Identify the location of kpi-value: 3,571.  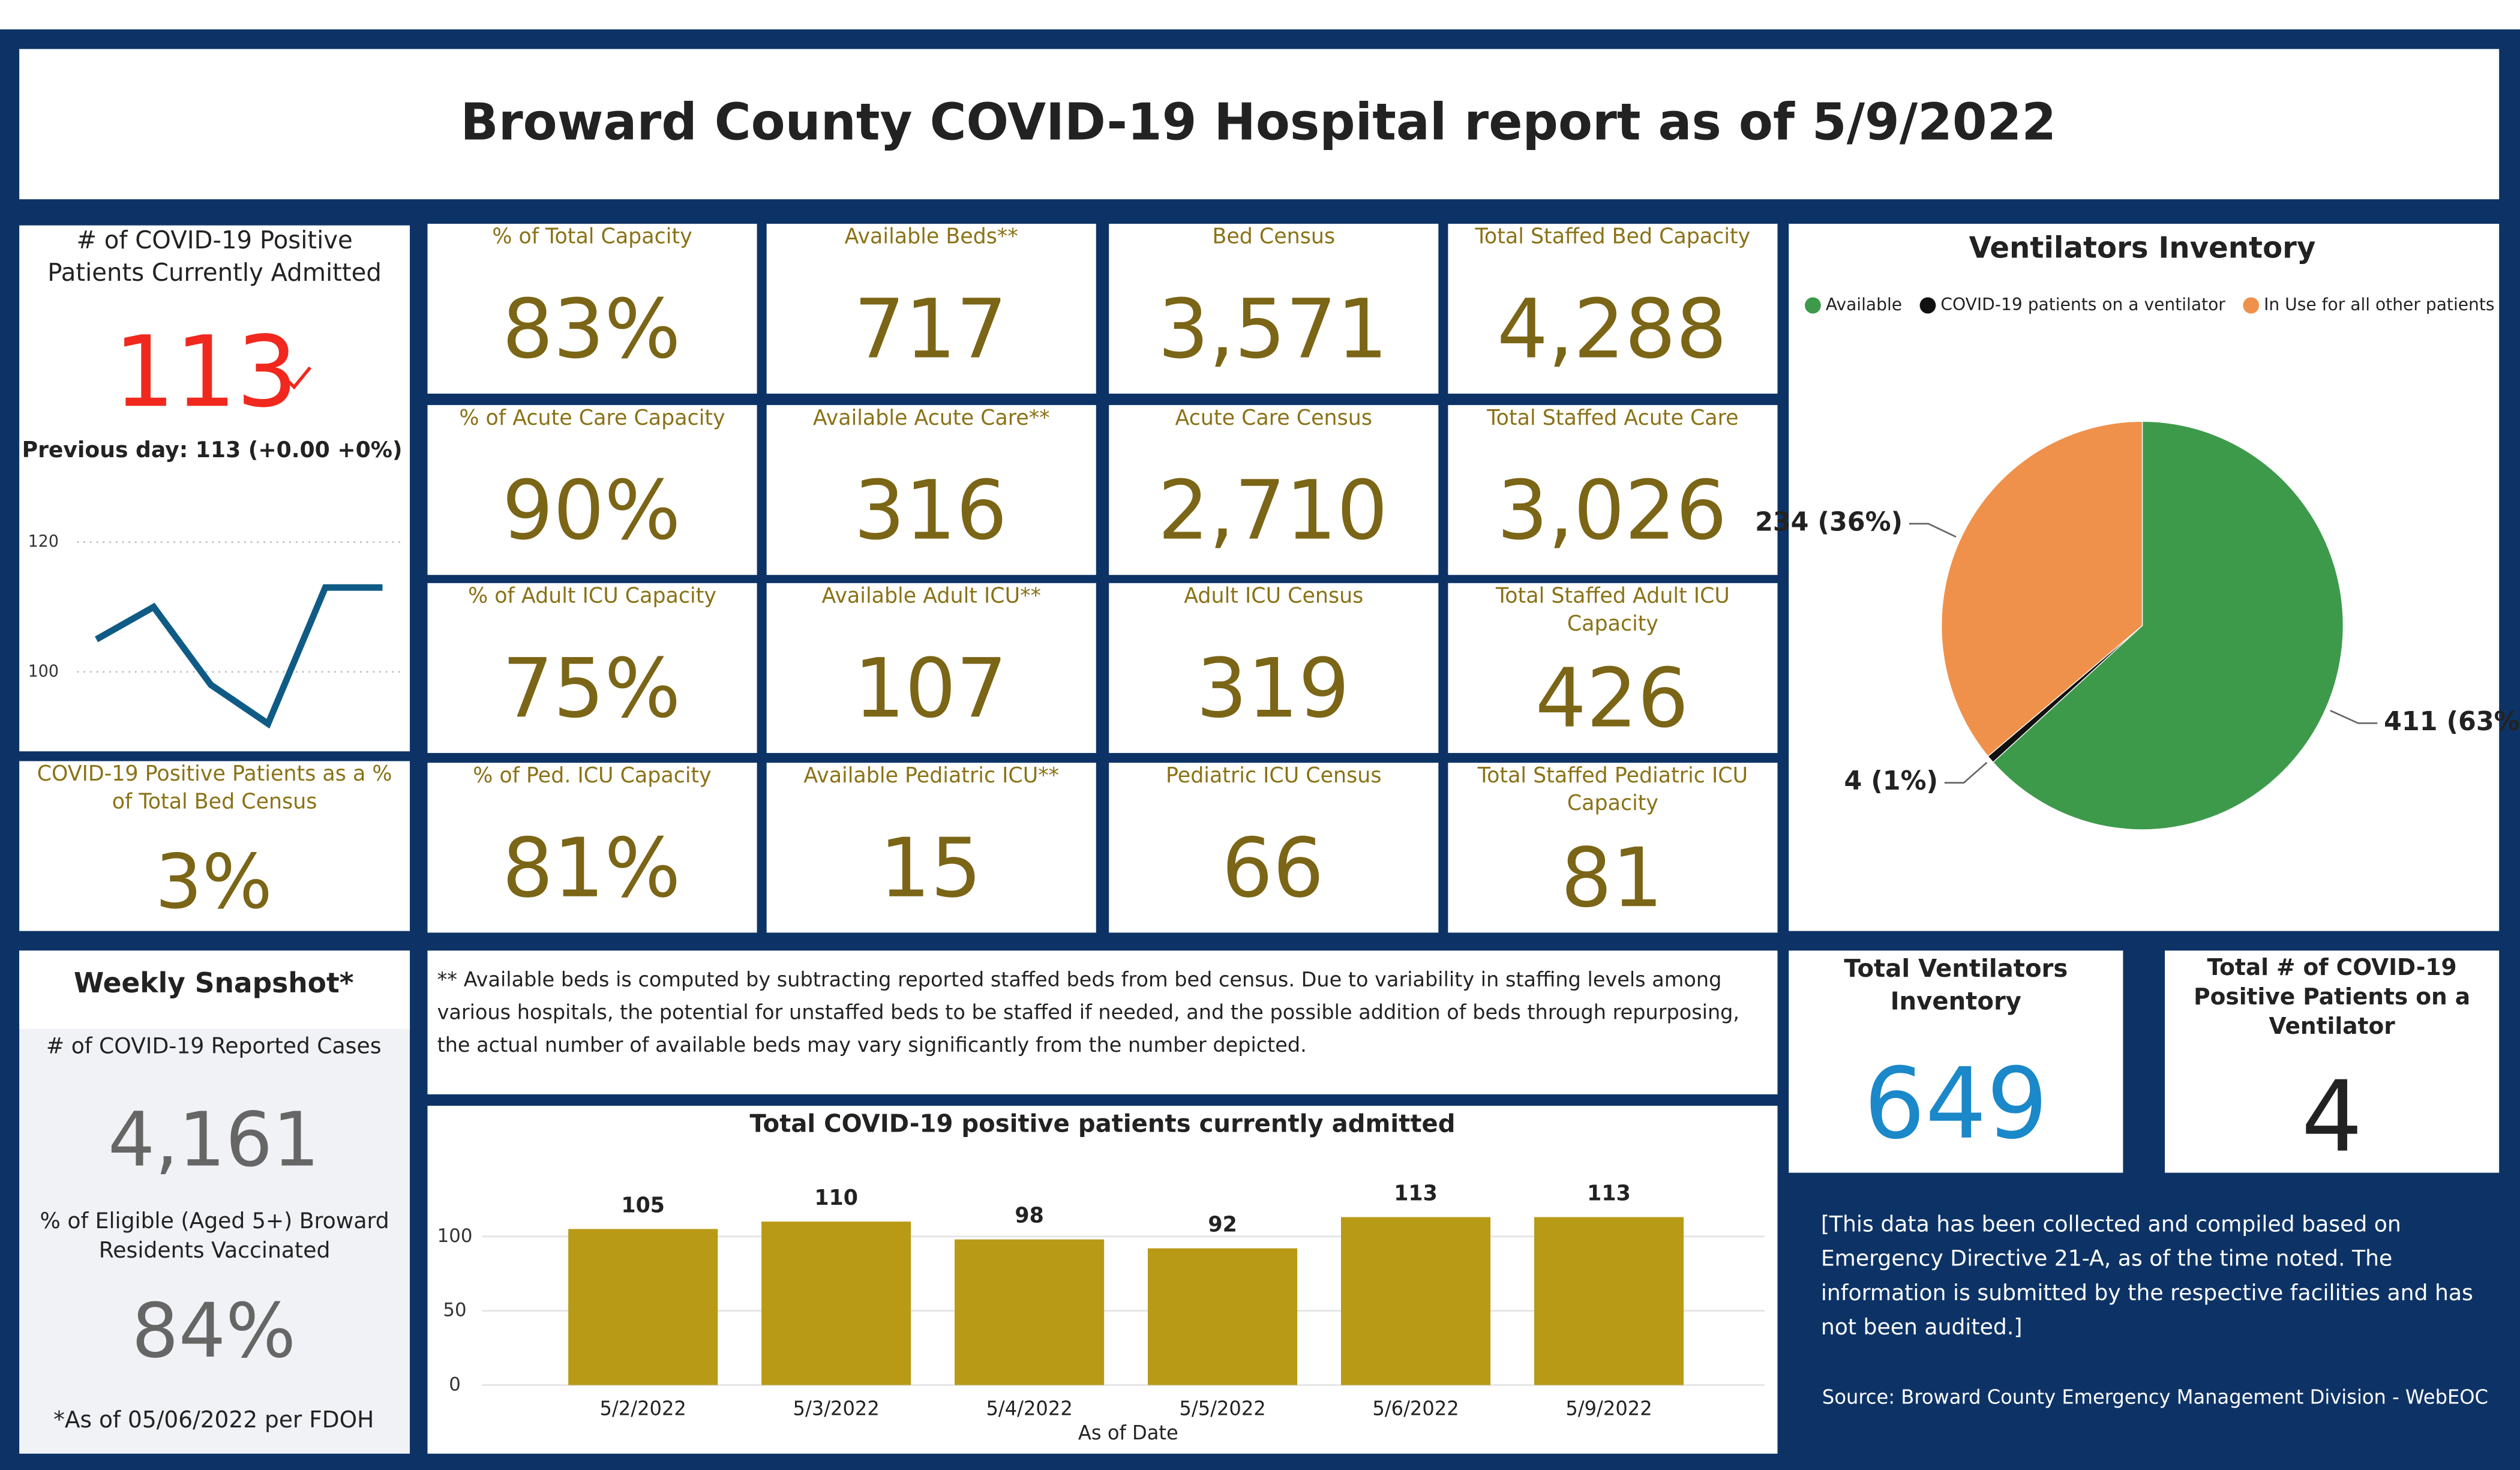
(1273, 328).